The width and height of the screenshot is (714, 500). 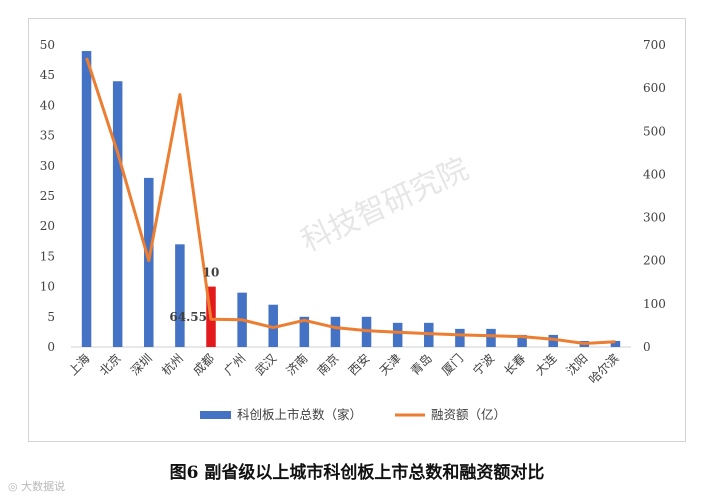 I want to click on left-tick-label: 20, so click(x=47, y=226).